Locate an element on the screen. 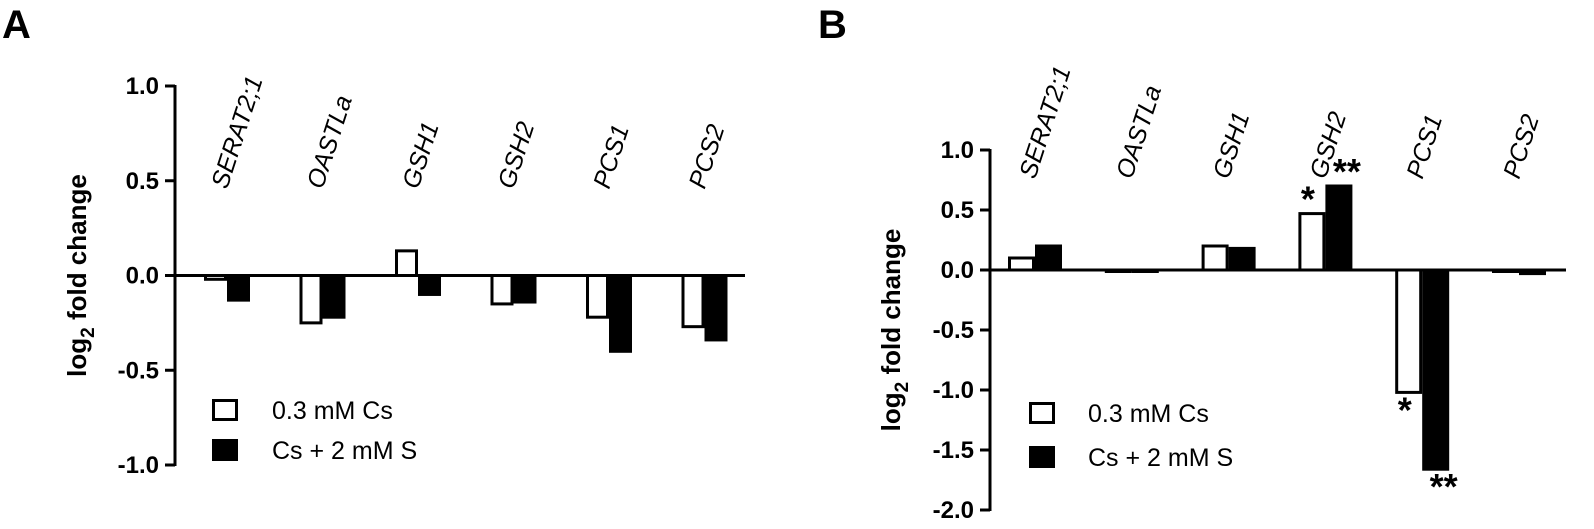 Image resolution: width=1594 pixels, height=529 pixels. panel-label-b: B is located at coordinates (832, 25).